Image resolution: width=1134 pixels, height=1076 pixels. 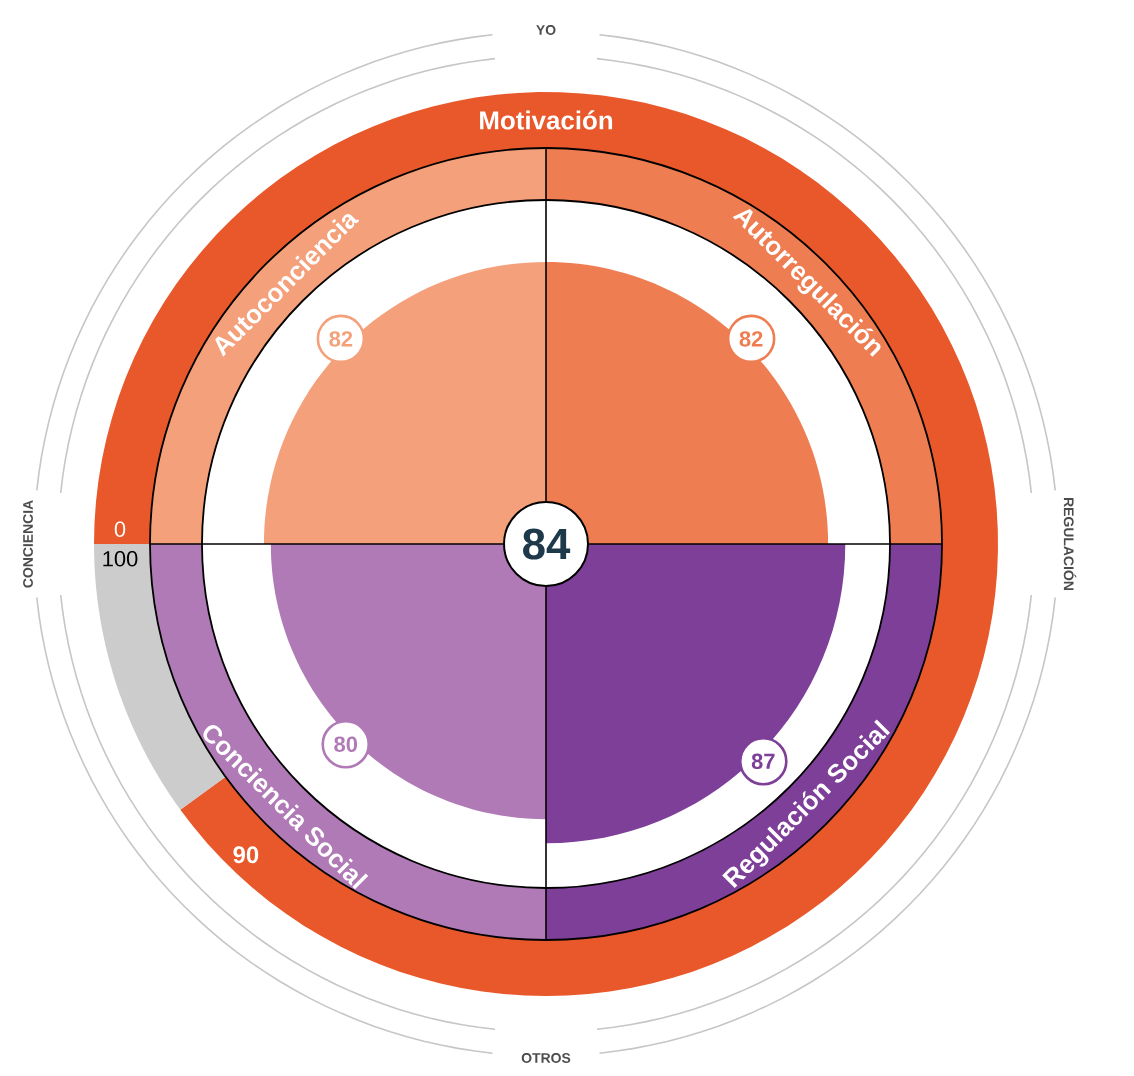 What do you see at coordinates (120, 559) in the screenshot?
I see `text: 100` at bounding box center [120, 559].